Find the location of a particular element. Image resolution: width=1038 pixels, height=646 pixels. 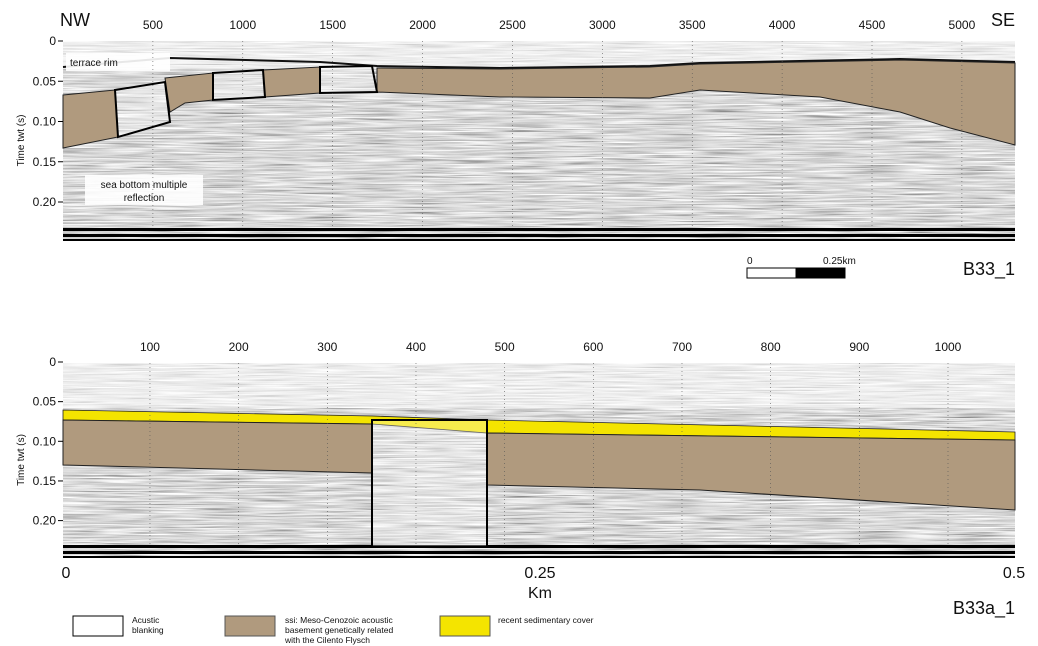

x-tick-label: 5000 is located at coordinates (962, 25).